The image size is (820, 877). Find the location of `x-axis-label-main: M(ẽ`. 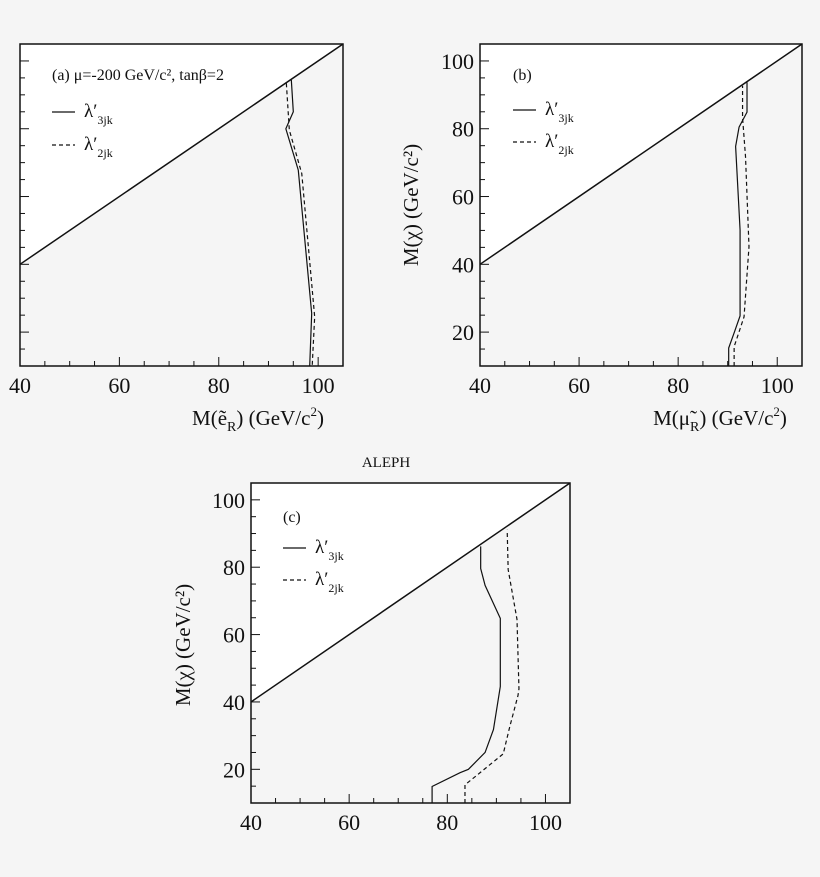

x-axis-label-main: M(ẽ is located at coordinates (209, 418).